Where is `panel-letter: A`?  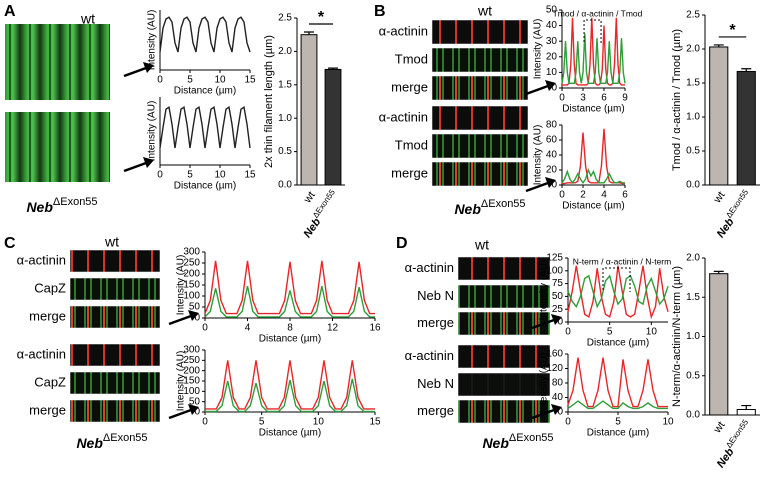
panel-letter: A is located at coordinates (10, 11).